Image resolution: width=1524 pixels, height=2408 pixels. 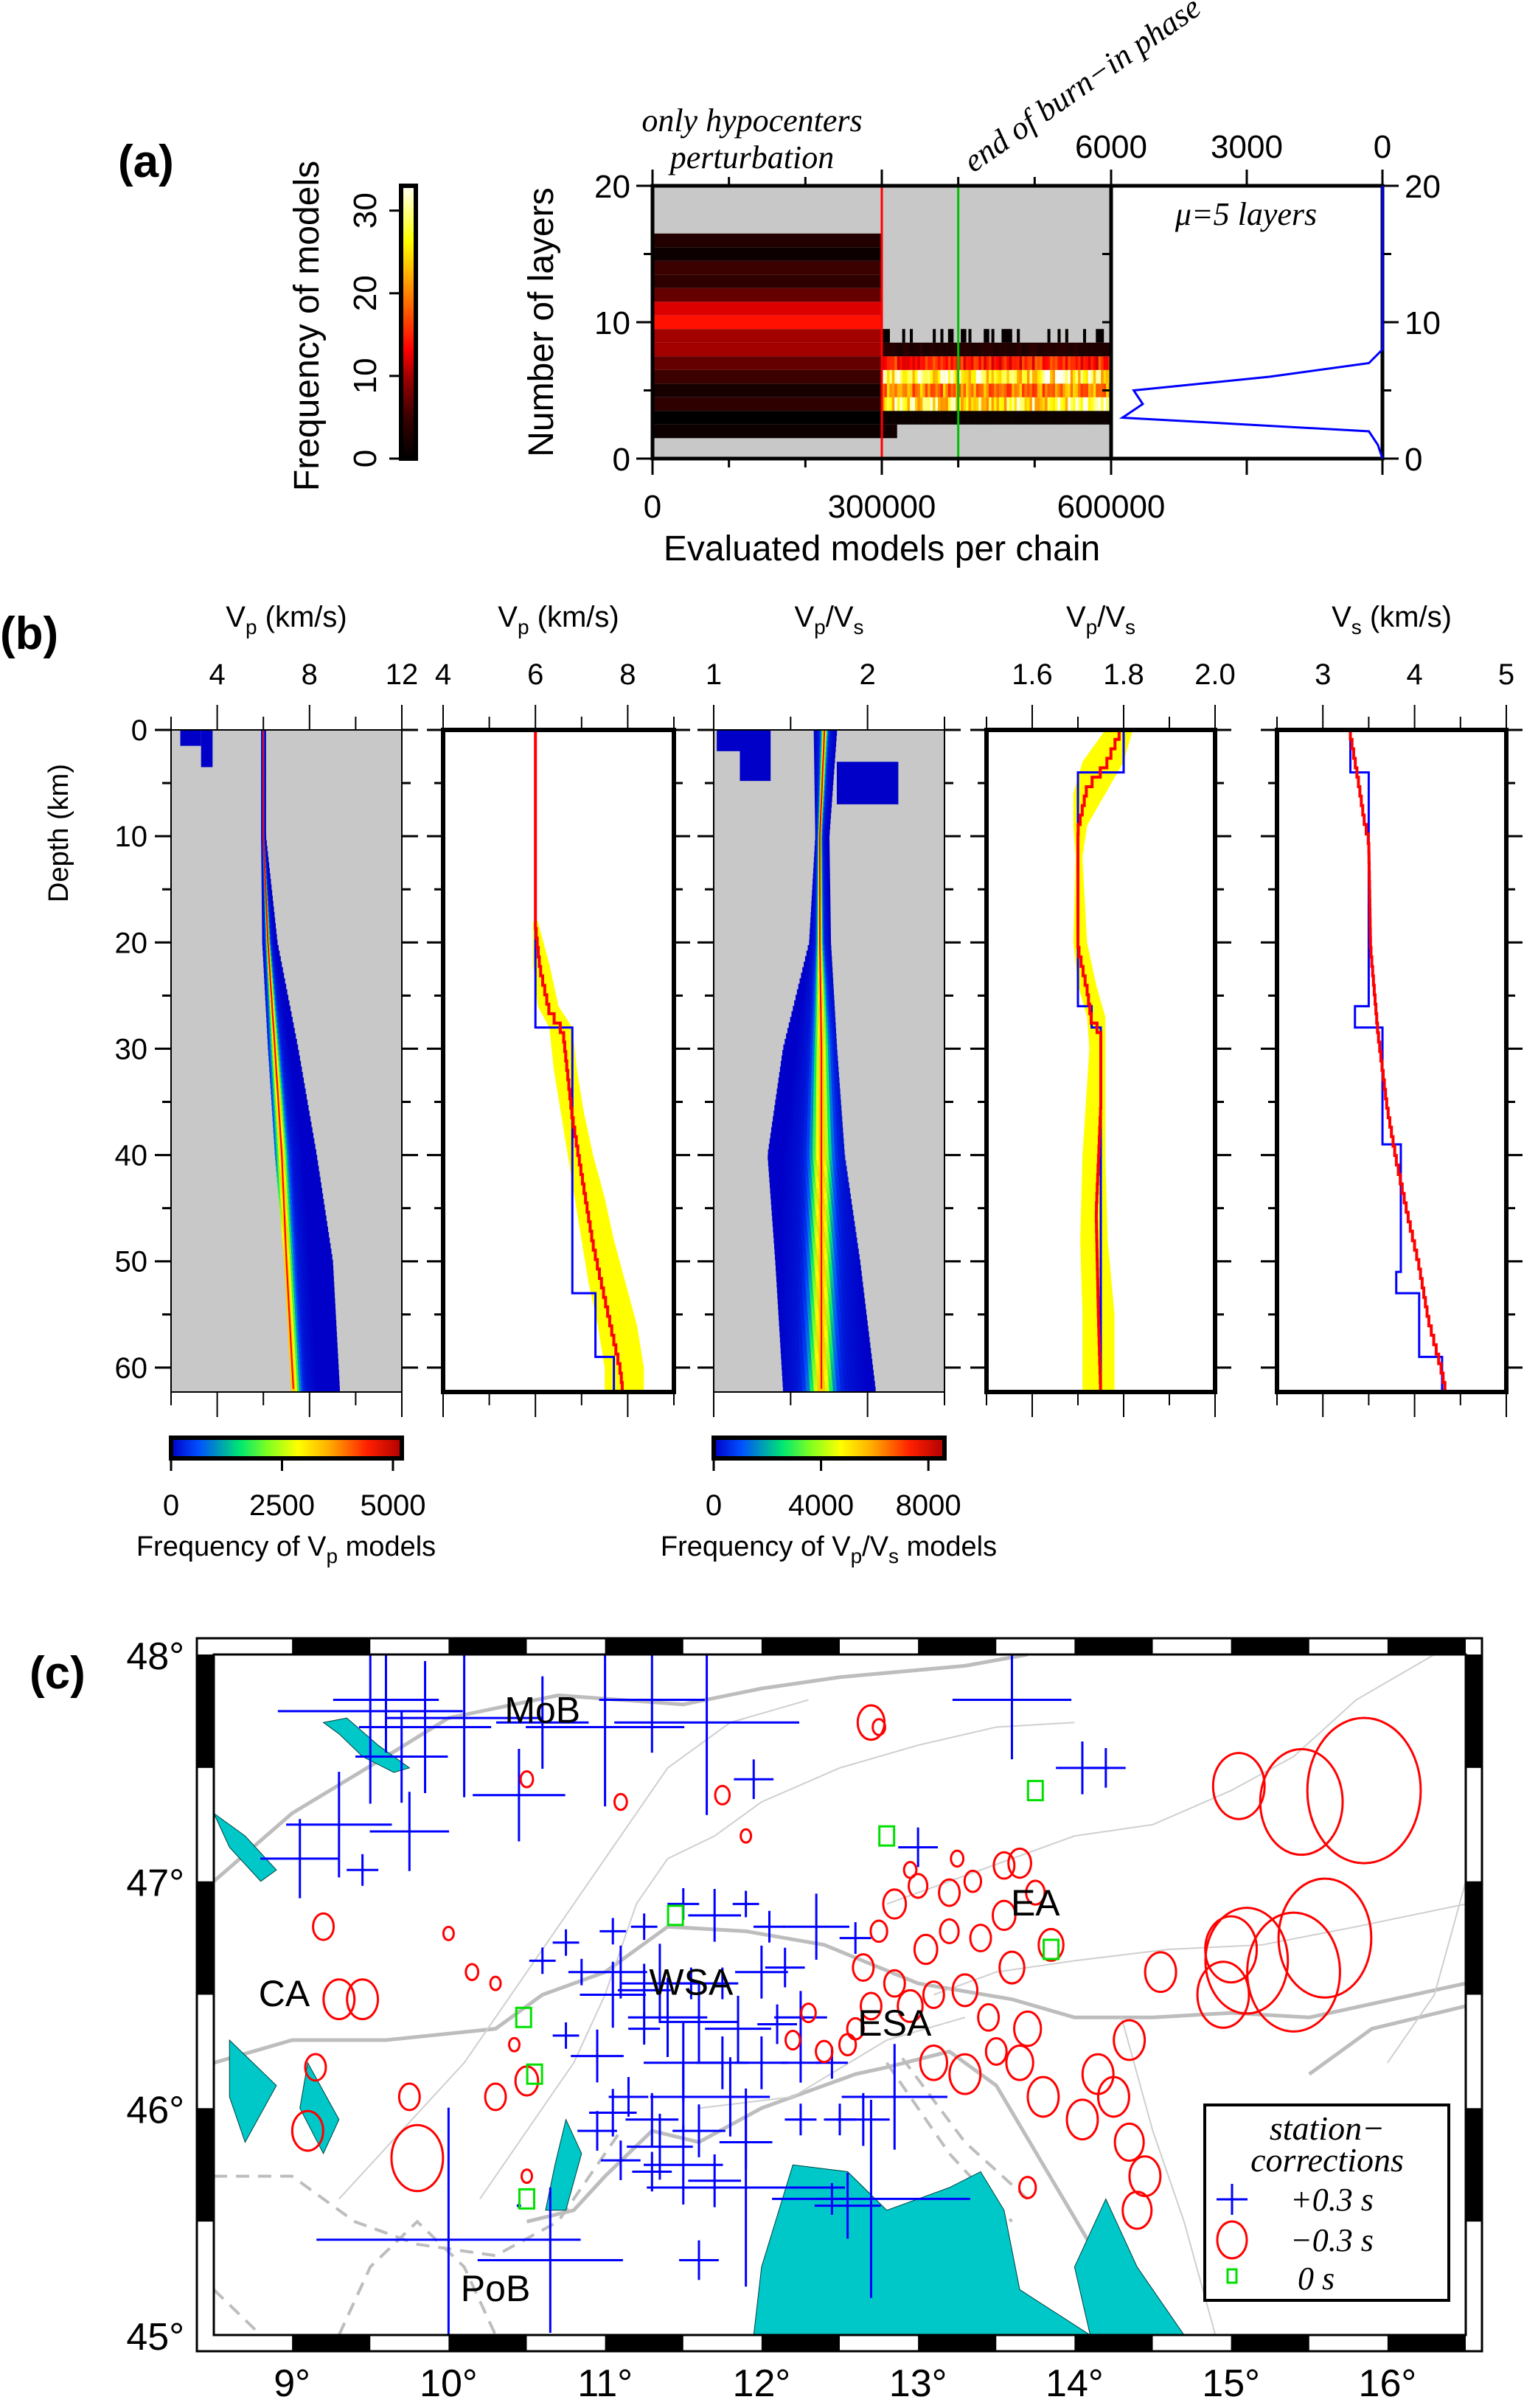 What do you see at coordinates (29, 633) in the screenshot?
I see `panel-b-label: (b)` at bounding box center [29, 633].